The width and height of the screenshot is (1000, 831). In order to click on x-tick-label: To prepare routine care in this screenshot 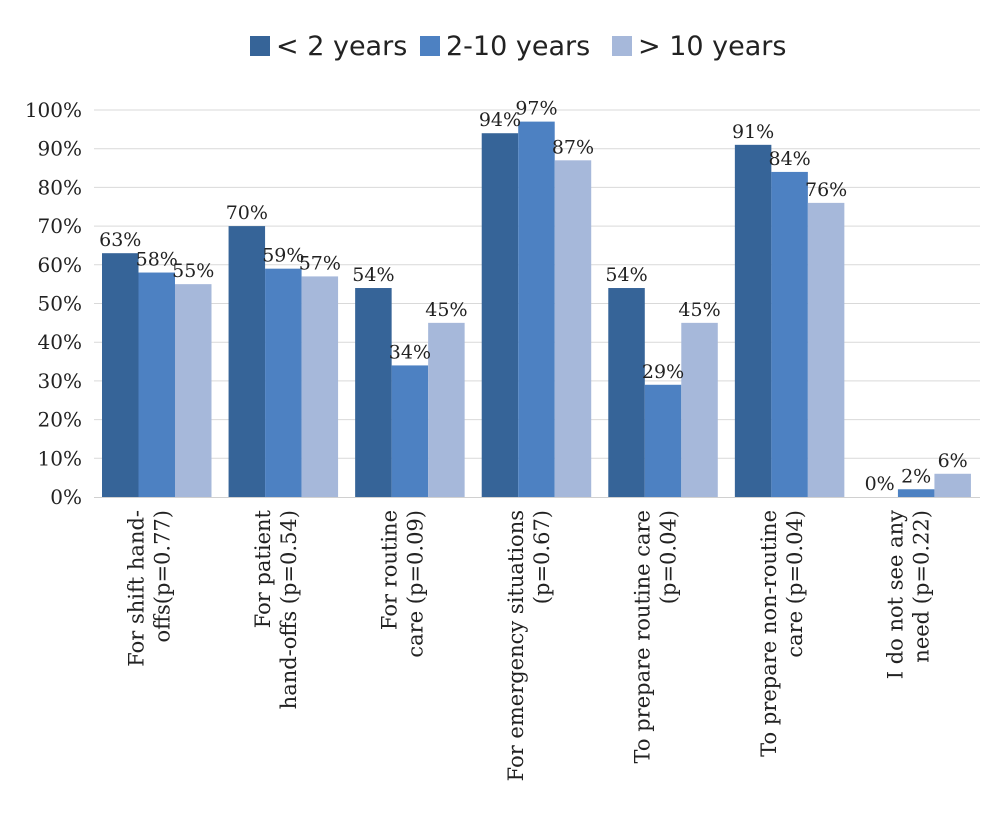, I will do `click(643, 636)`.